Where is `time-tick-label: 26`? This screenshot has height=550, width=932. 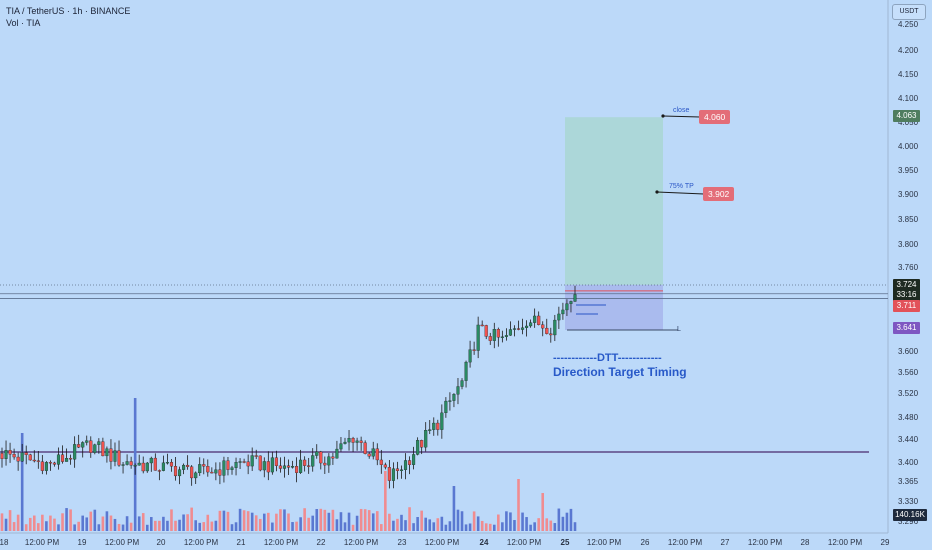
time-tick-label: 26 is located at coordinates (645, 542).